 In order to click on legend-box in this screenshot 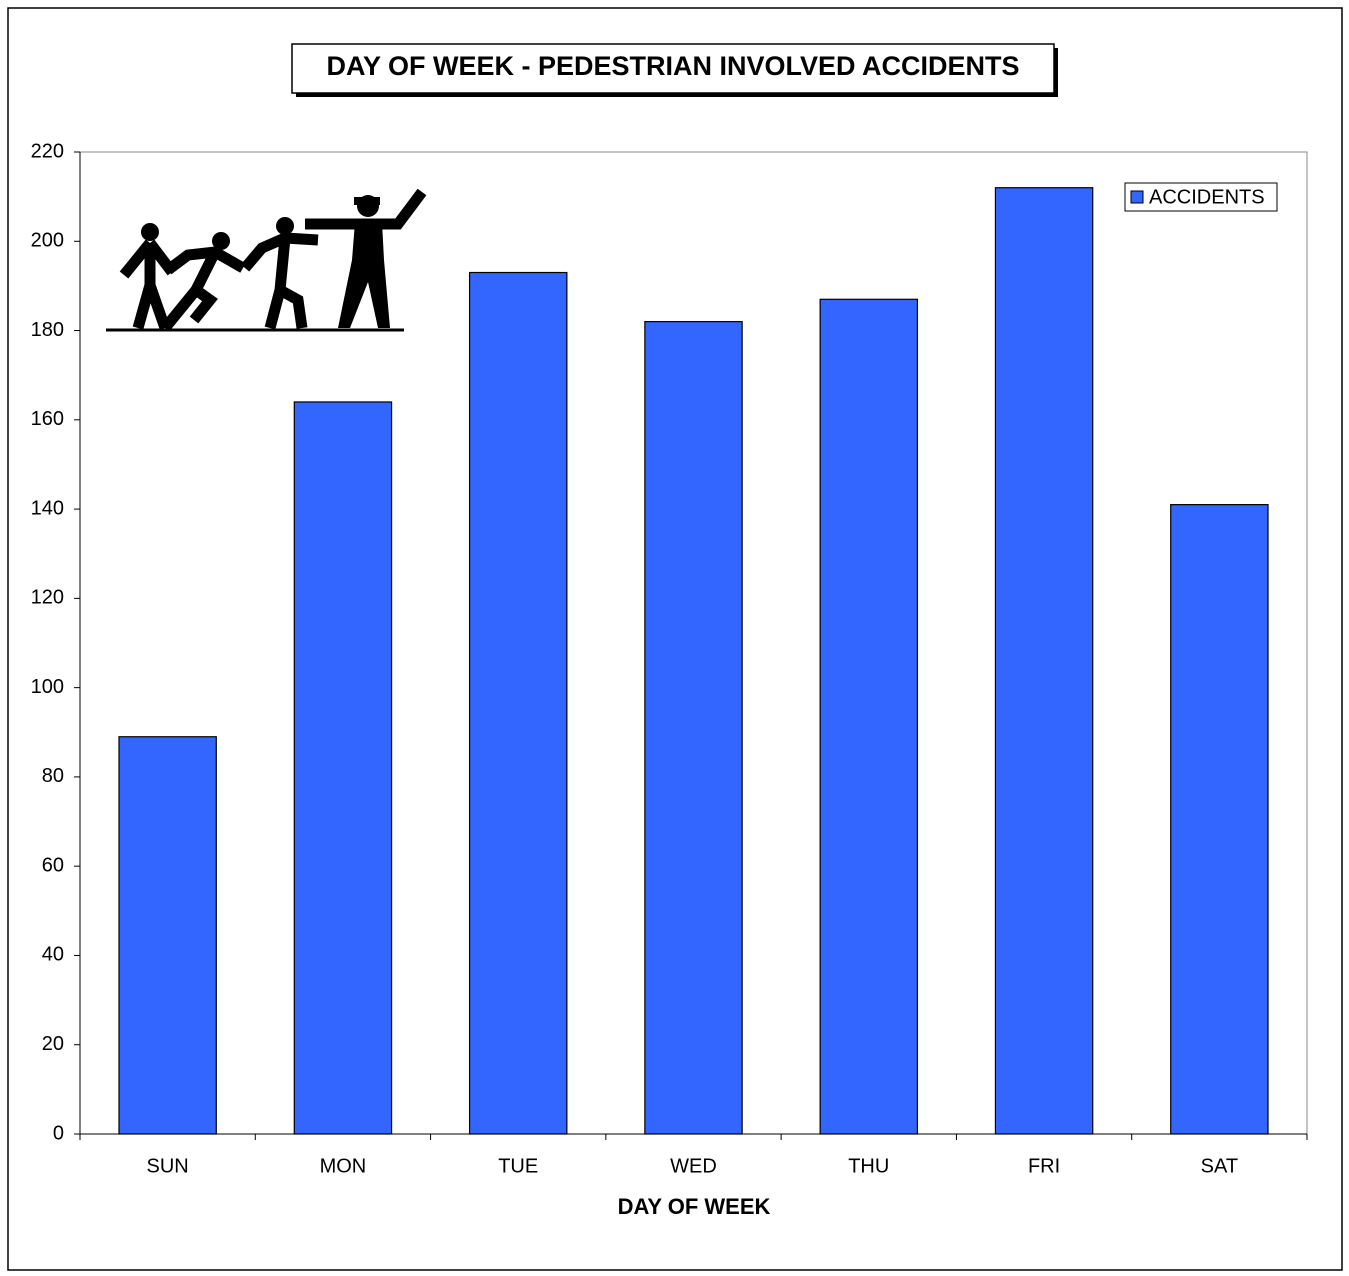, I will do `click(1201, 197)`.